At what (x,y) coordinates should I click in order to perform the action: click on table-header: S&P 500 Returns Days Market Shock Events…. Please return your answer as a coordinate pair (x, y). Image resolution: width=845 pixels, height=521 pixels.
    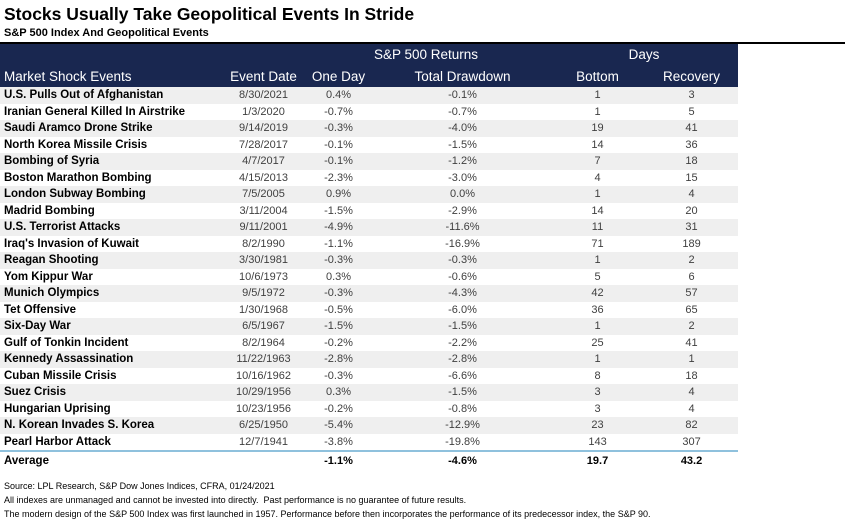
    Looking at the image, I should click on (369, 65).